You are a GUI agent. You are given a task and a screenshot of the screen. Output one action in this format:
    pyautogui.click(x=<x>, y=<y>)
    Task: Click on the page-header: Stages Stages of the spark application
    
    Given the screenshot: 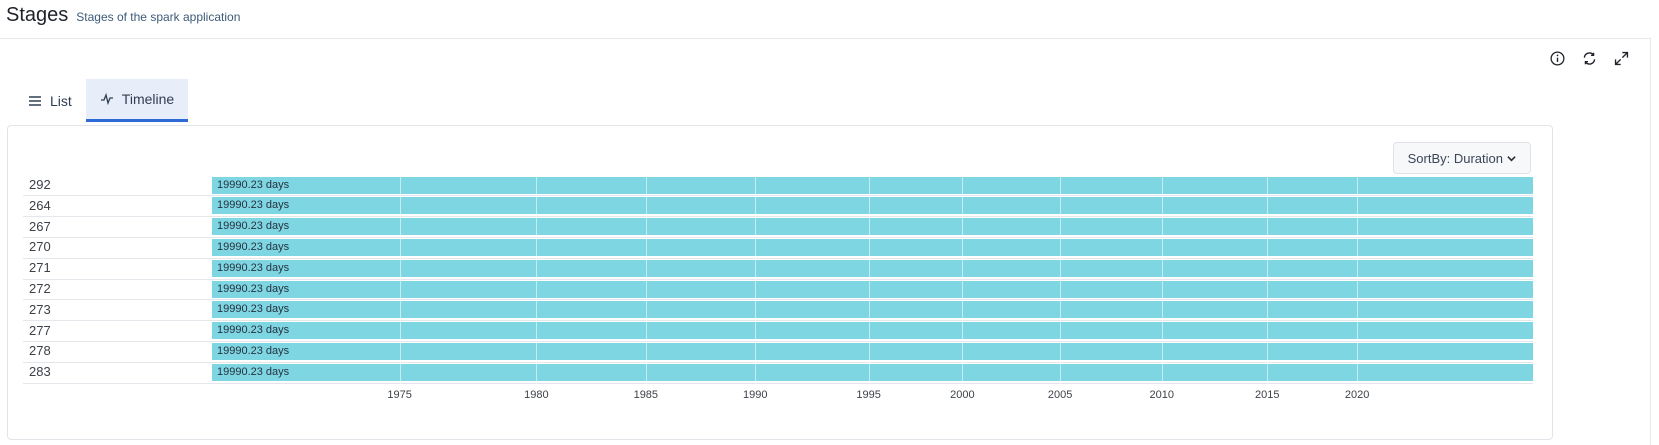 What is the action you would take?
    pyautogui.click(x=123, y=18)
    